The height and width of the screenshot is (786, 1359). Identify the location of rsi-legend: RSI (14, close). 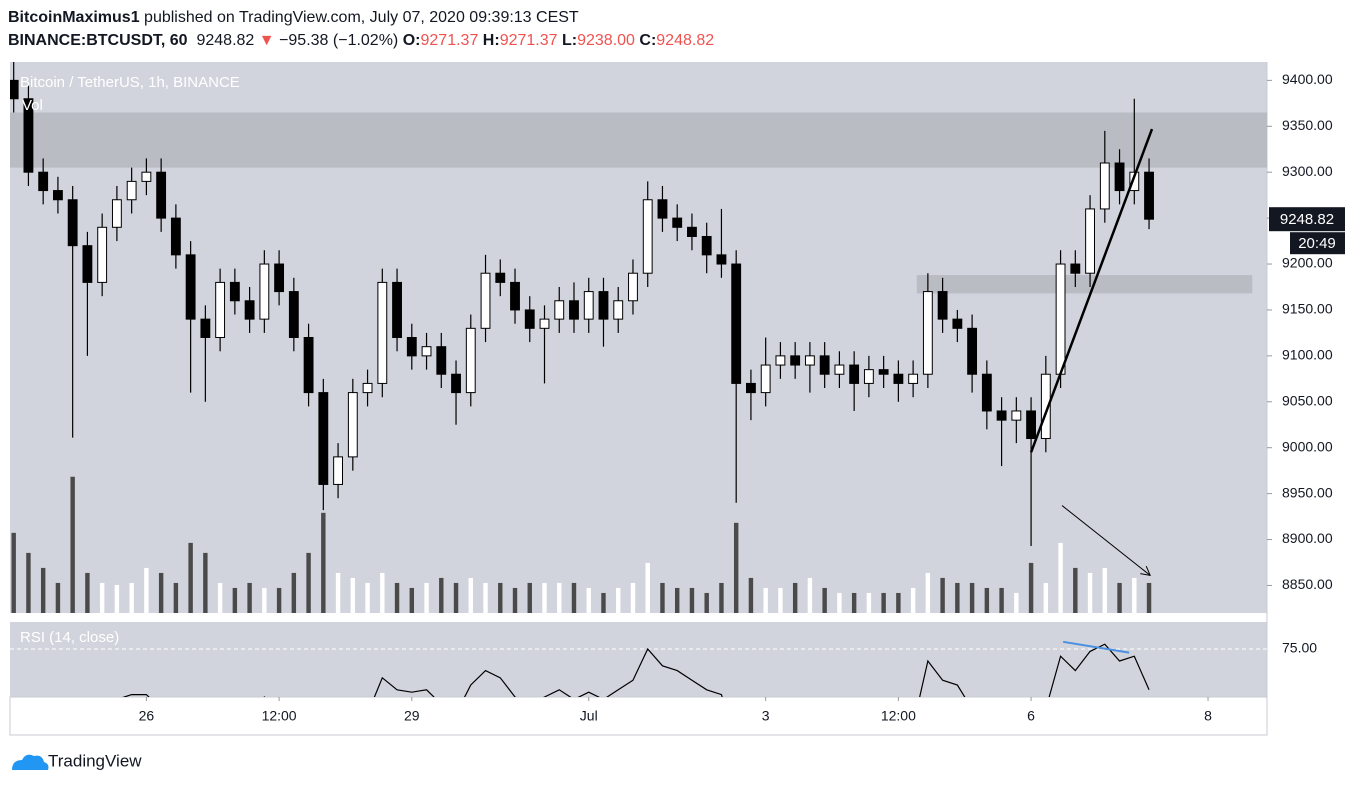
(69, 637).